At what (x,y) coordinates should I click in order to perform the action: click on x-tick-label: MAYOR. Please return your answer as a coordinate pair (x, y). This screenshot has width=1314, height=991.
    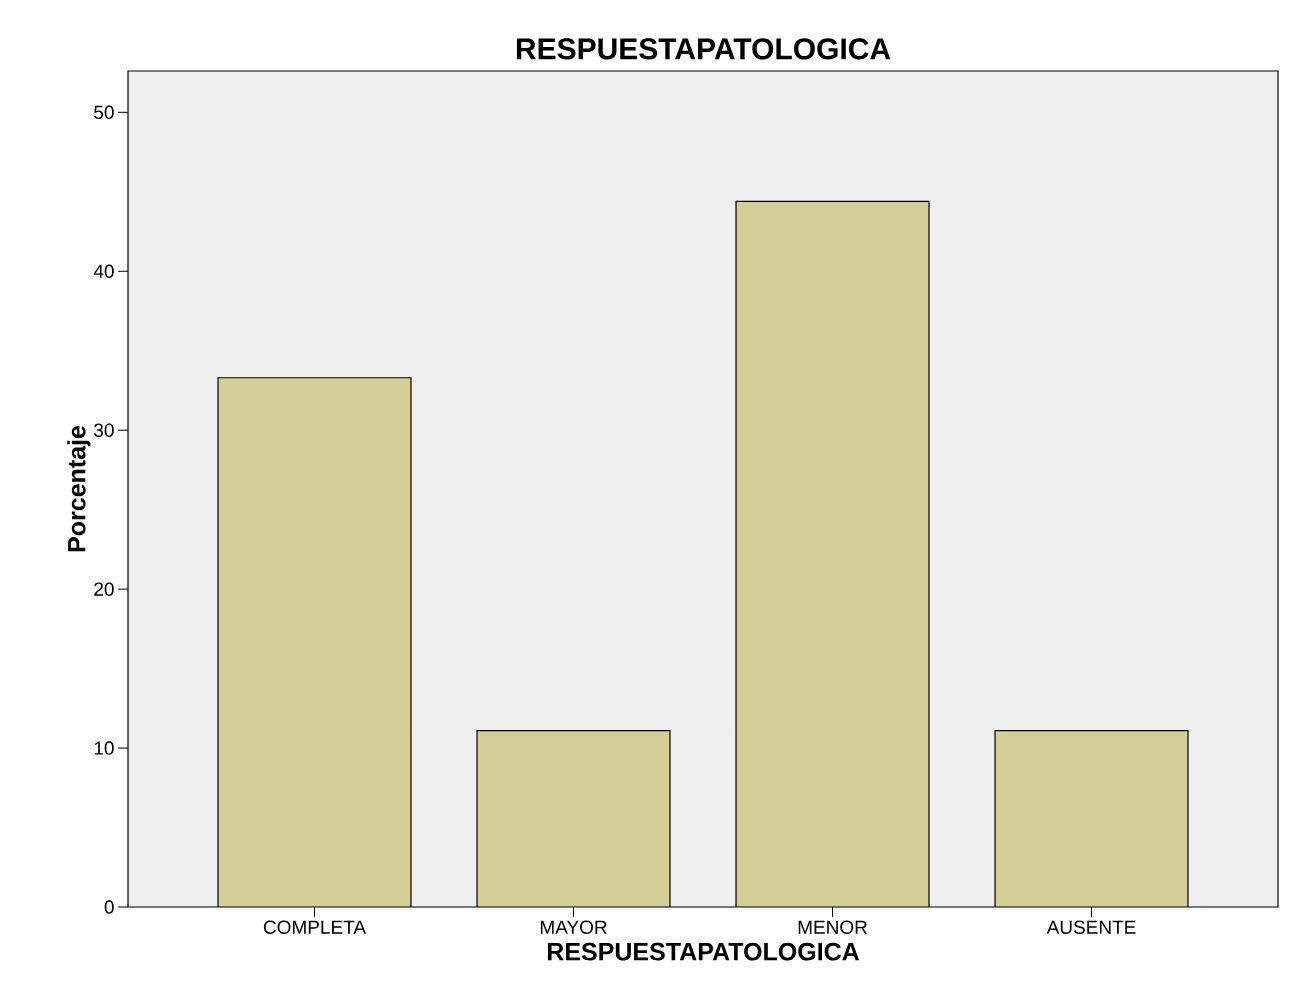
    Looking at the image, I should click on (573, 927).